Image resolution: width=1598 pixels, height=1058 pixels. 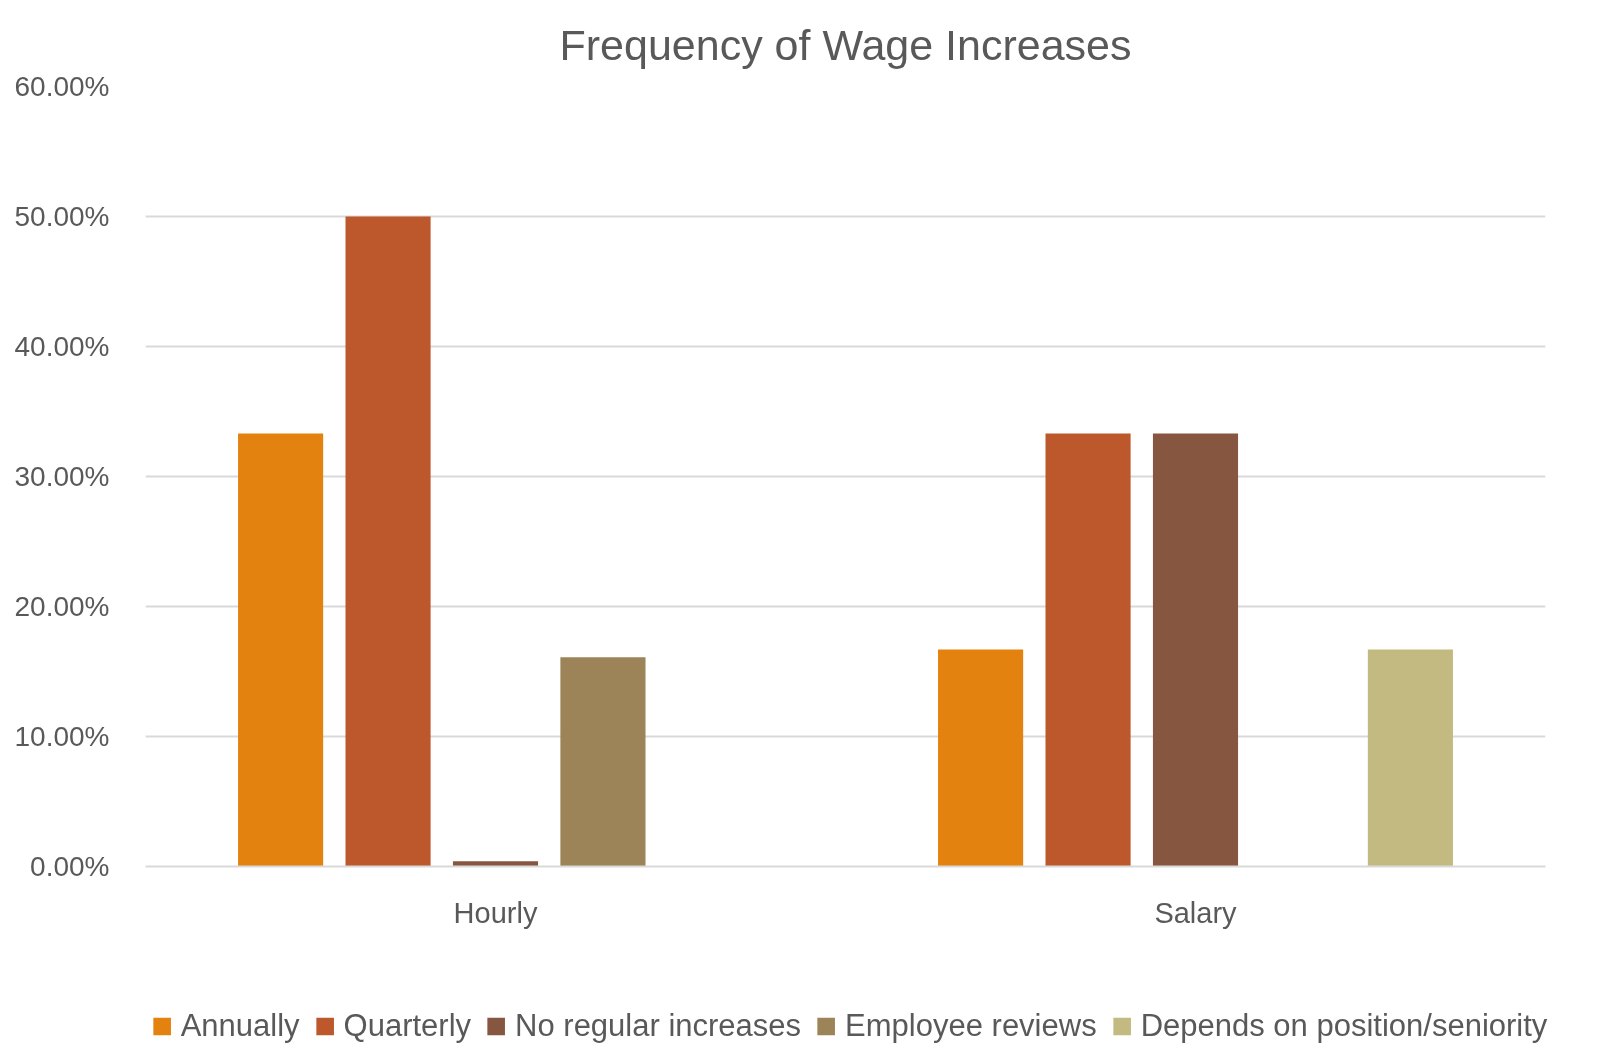 What do you see at coordinates (62, 606) in the screenshot?
I see `y-tick-label: 20.00%` at bounding box center [62, 606].